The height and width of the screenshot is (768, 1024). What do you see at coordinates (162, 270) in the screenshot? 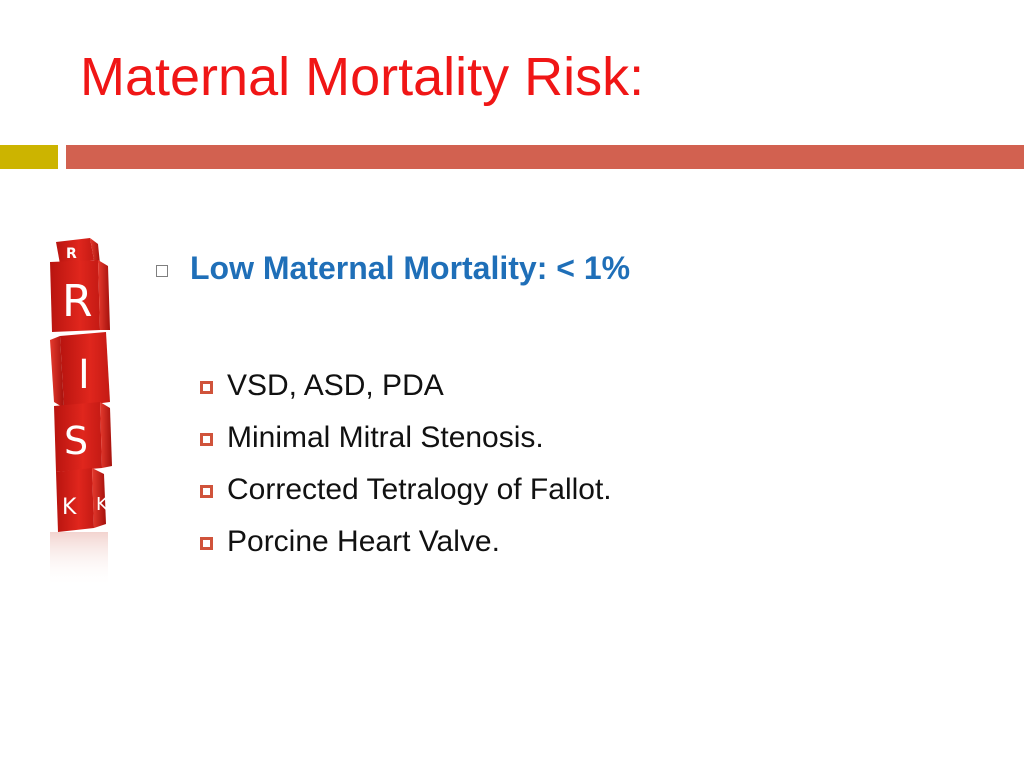
I see `hollow-square-bullet-icon` at bounding box center [162, 270].